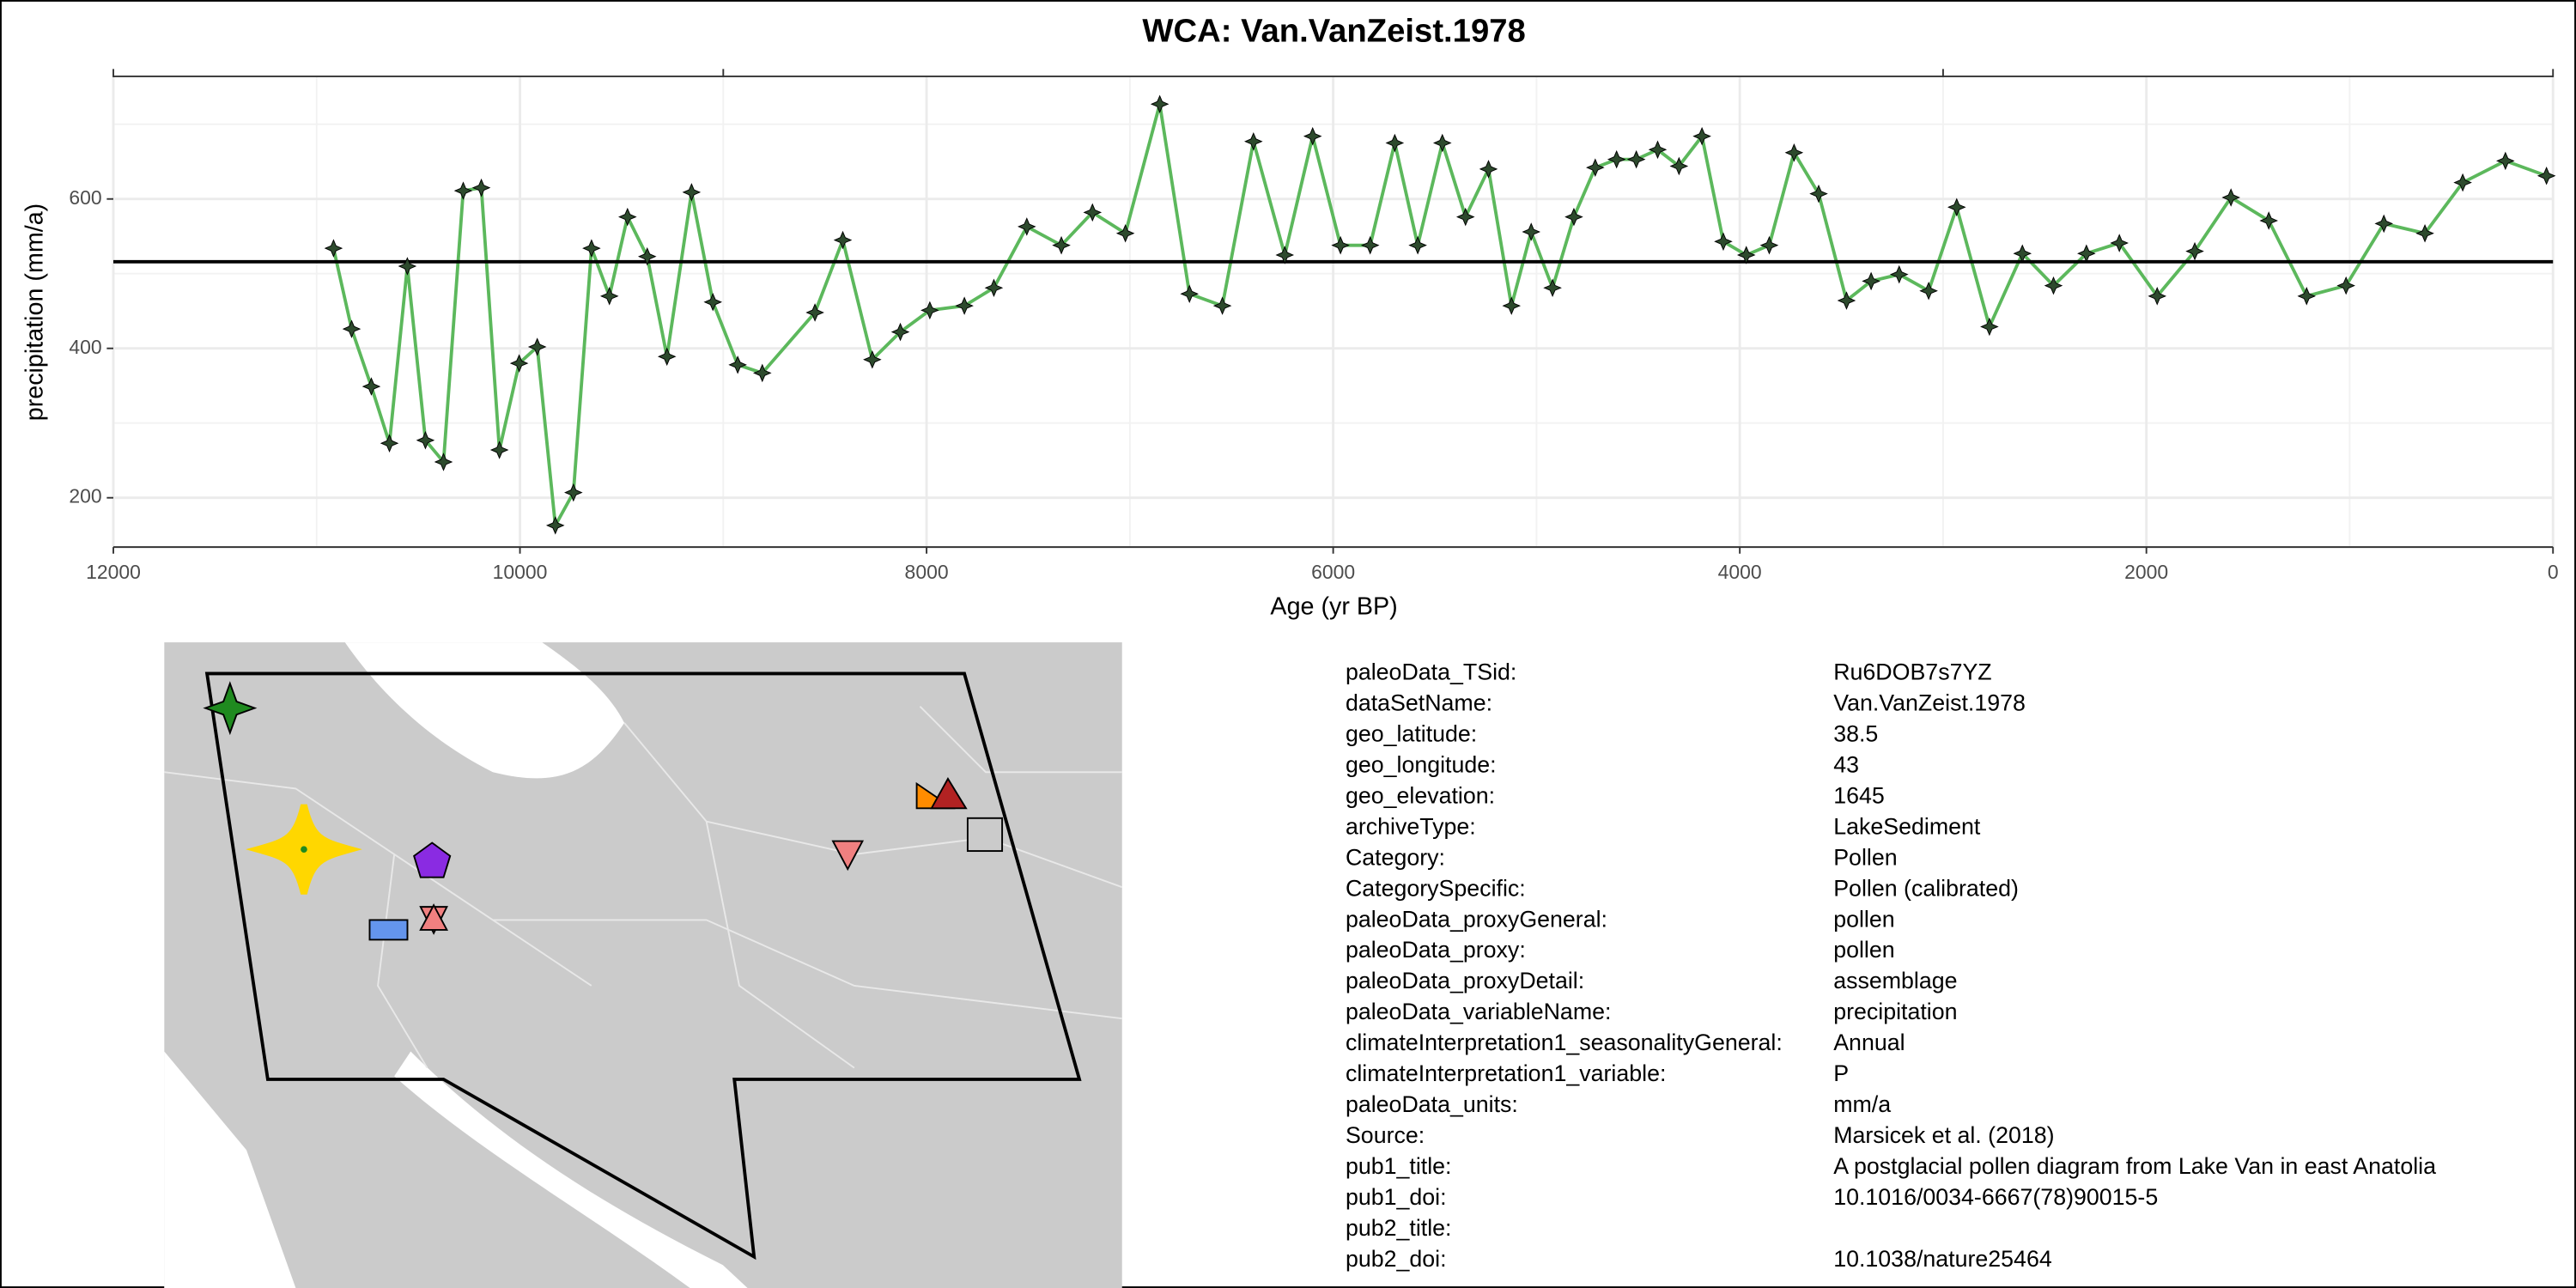 This screenshot has width=2576, height=1288. Describe the element at coordinates (1396, 1197) in the screenshot. I see `meta-key: pub1_doi:` at that location.